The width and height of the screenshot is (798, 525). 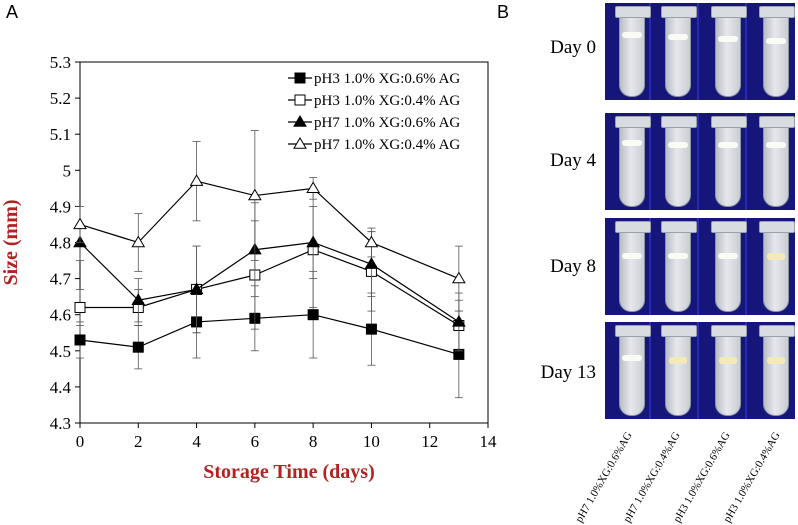 What do you see at coordinates (387, 145) in the screenshot?
I see `legend-label-4: pH7 1.0% XG:0.4% AG` at bounding box center [387, 145].